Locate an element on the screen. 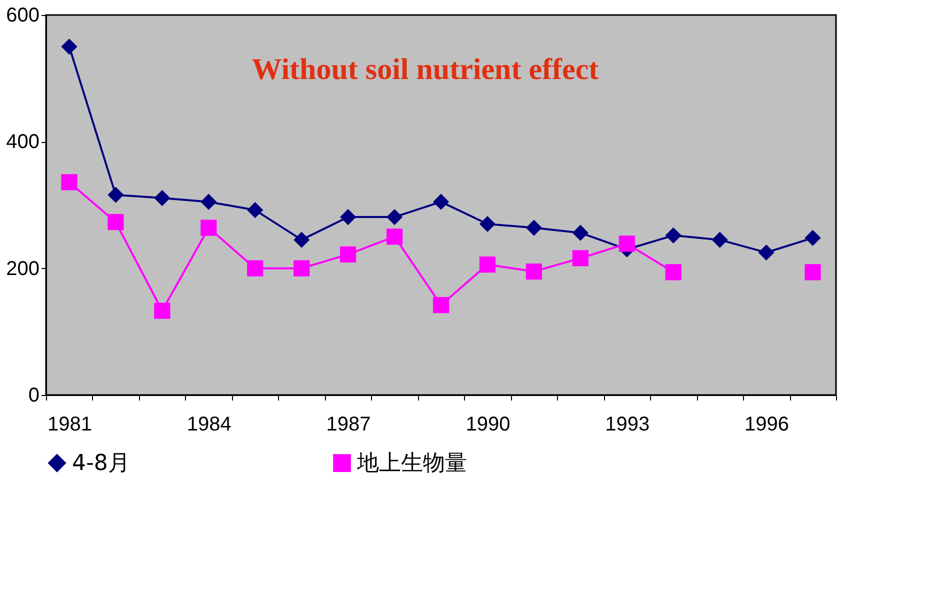 The image size is (928, 596). x-tick-label: 1987 is located at coordinates (348, 425).